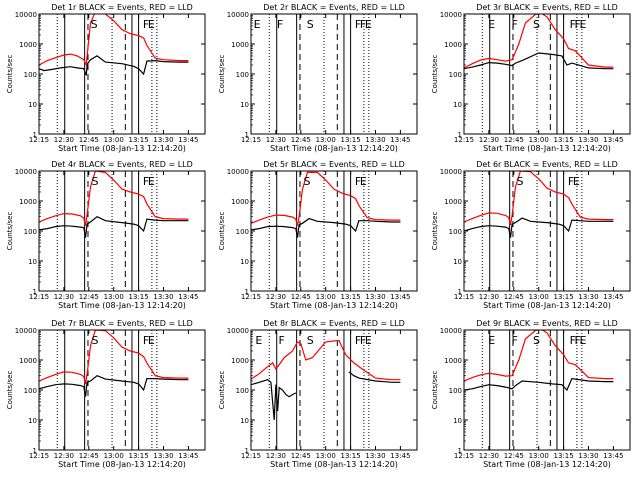  Describe the element at coordinates (334, 323) in the screenshot. I see `panel-title: Det 8r BLACK = Events, RED = LLD` at that location.